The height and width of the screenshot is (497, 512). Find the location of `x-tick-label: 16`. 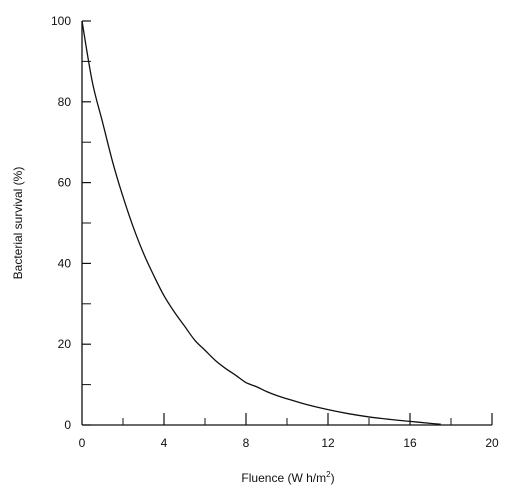

x-tick-label: 16 is located at coordinates (410, 443).